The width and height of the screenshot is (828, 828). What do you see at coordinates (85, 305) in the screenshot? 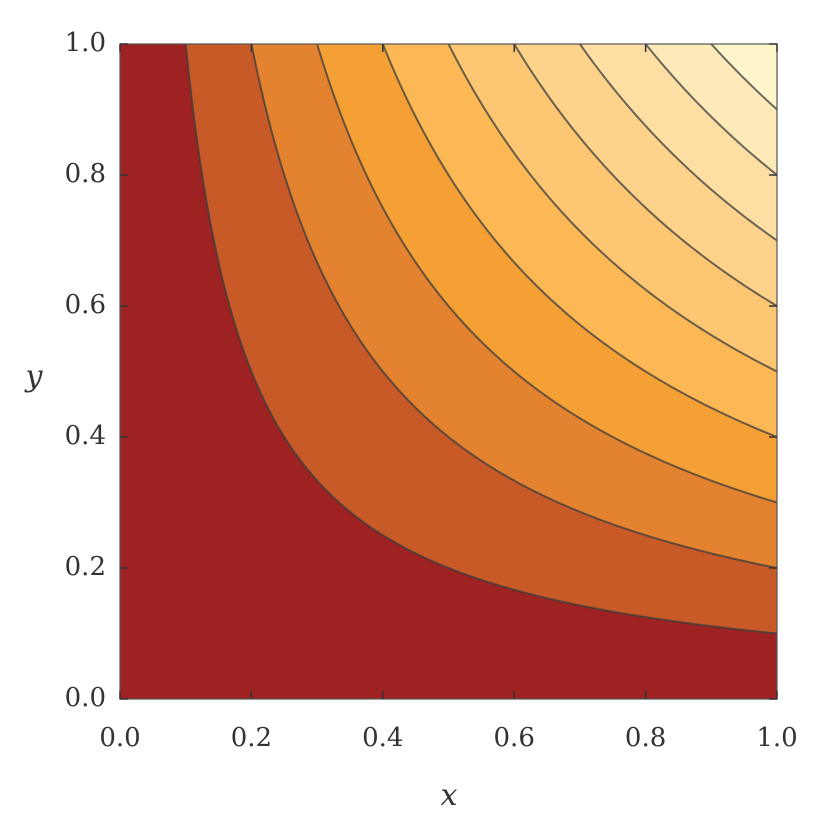
I see `y-tick-label: 0.6` at bounding box center [85, 305].